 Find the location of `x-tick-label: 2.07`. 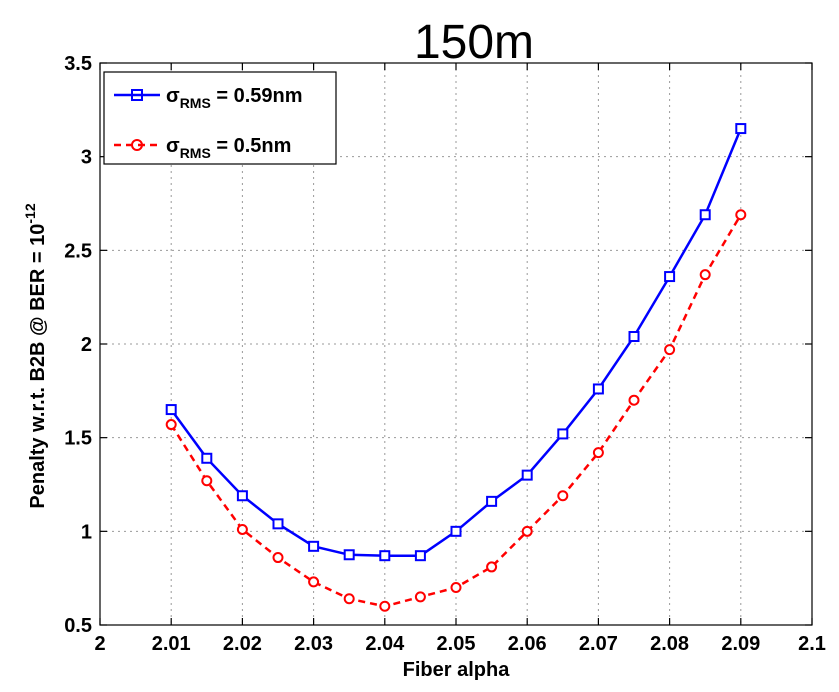

x-tick-label: 2.07 is located at coordinates (598, 644).